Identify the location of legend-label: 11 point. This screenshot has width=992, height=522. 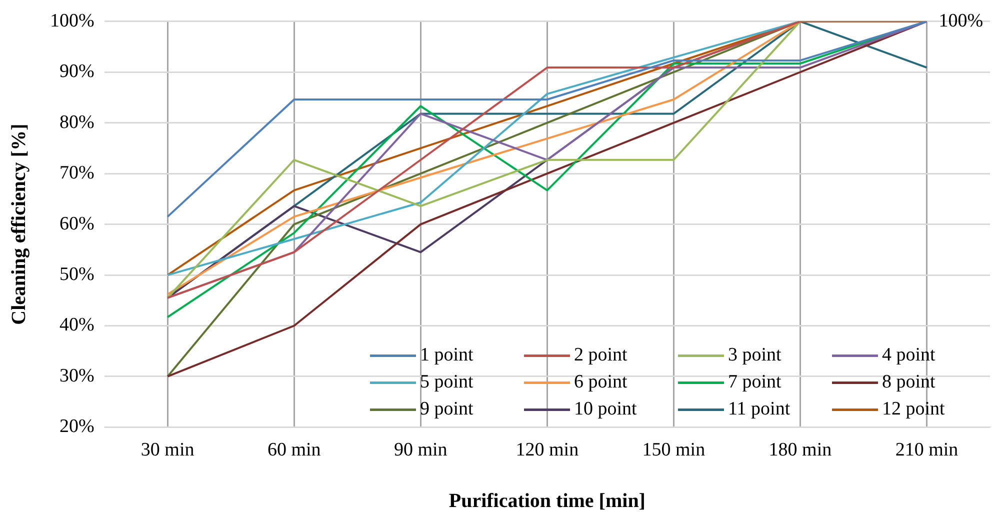
(759, 409).